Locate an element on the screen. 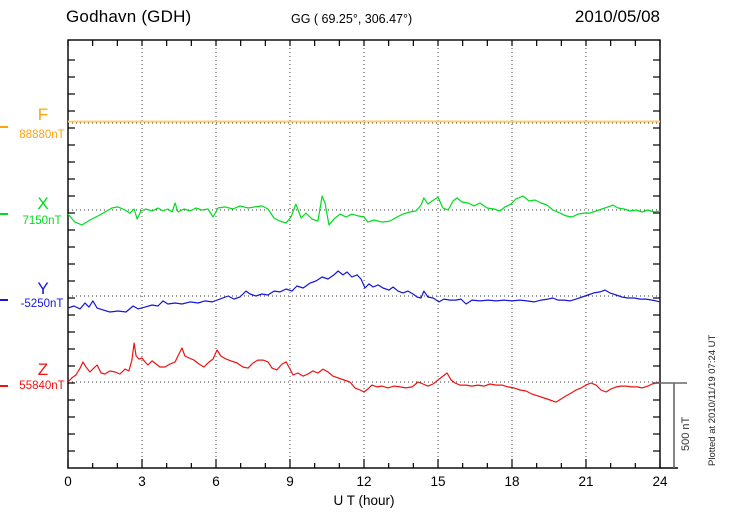  component-label-Y: Y is located at coordinates (43, 288).